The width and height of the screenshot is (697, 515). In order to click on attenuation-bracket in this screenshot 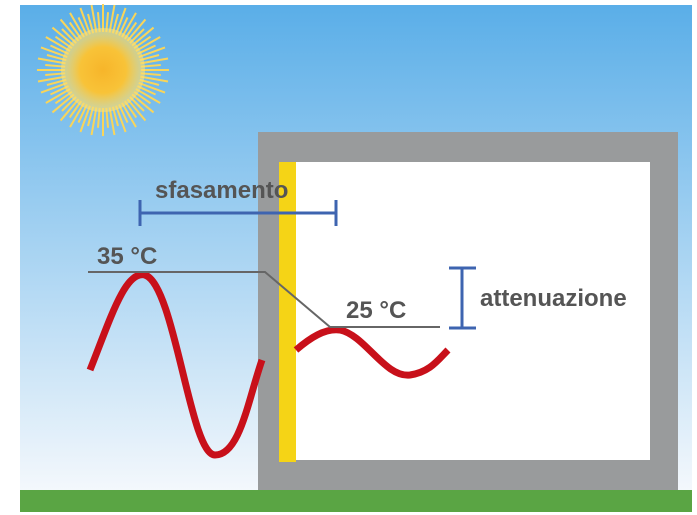, I will do `click(462, 298)`.